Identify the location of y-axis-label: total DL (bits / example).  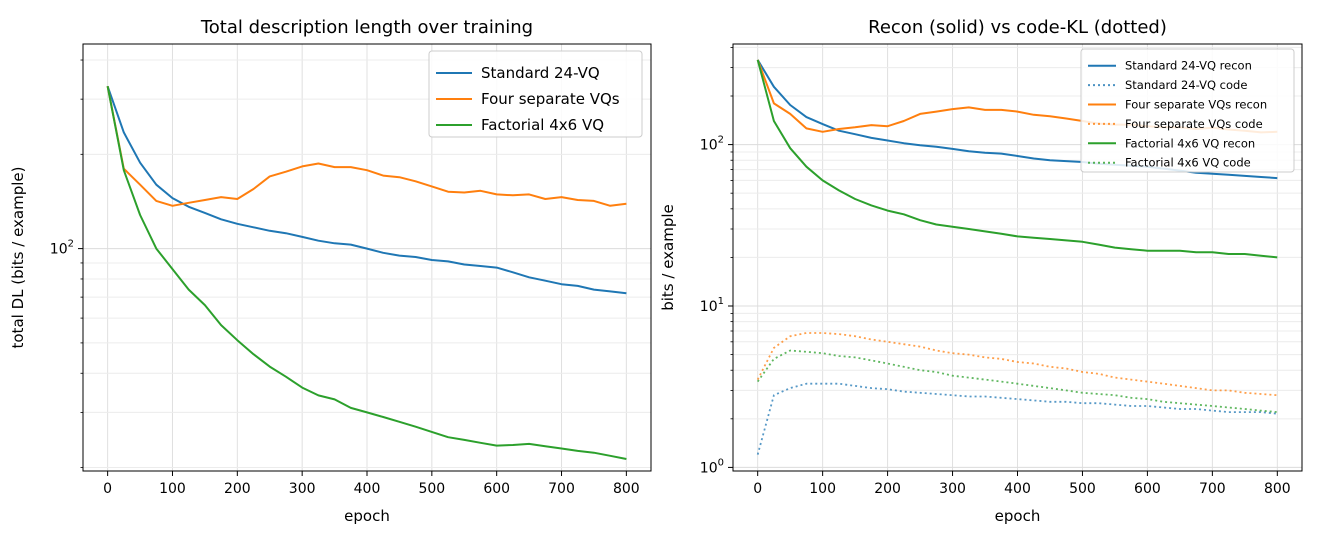
(18, 258).